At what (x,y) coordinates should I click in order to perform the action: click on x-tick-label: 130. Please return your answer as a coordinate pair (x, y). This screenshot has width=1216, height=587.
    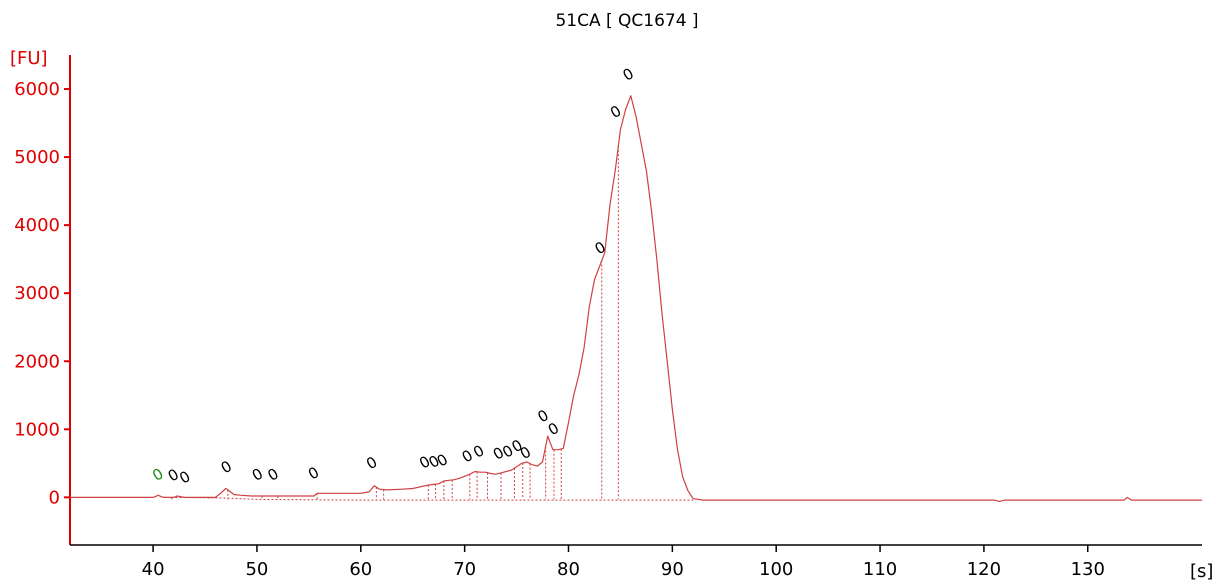
    Looking at the image, I should click on (1088, 569).